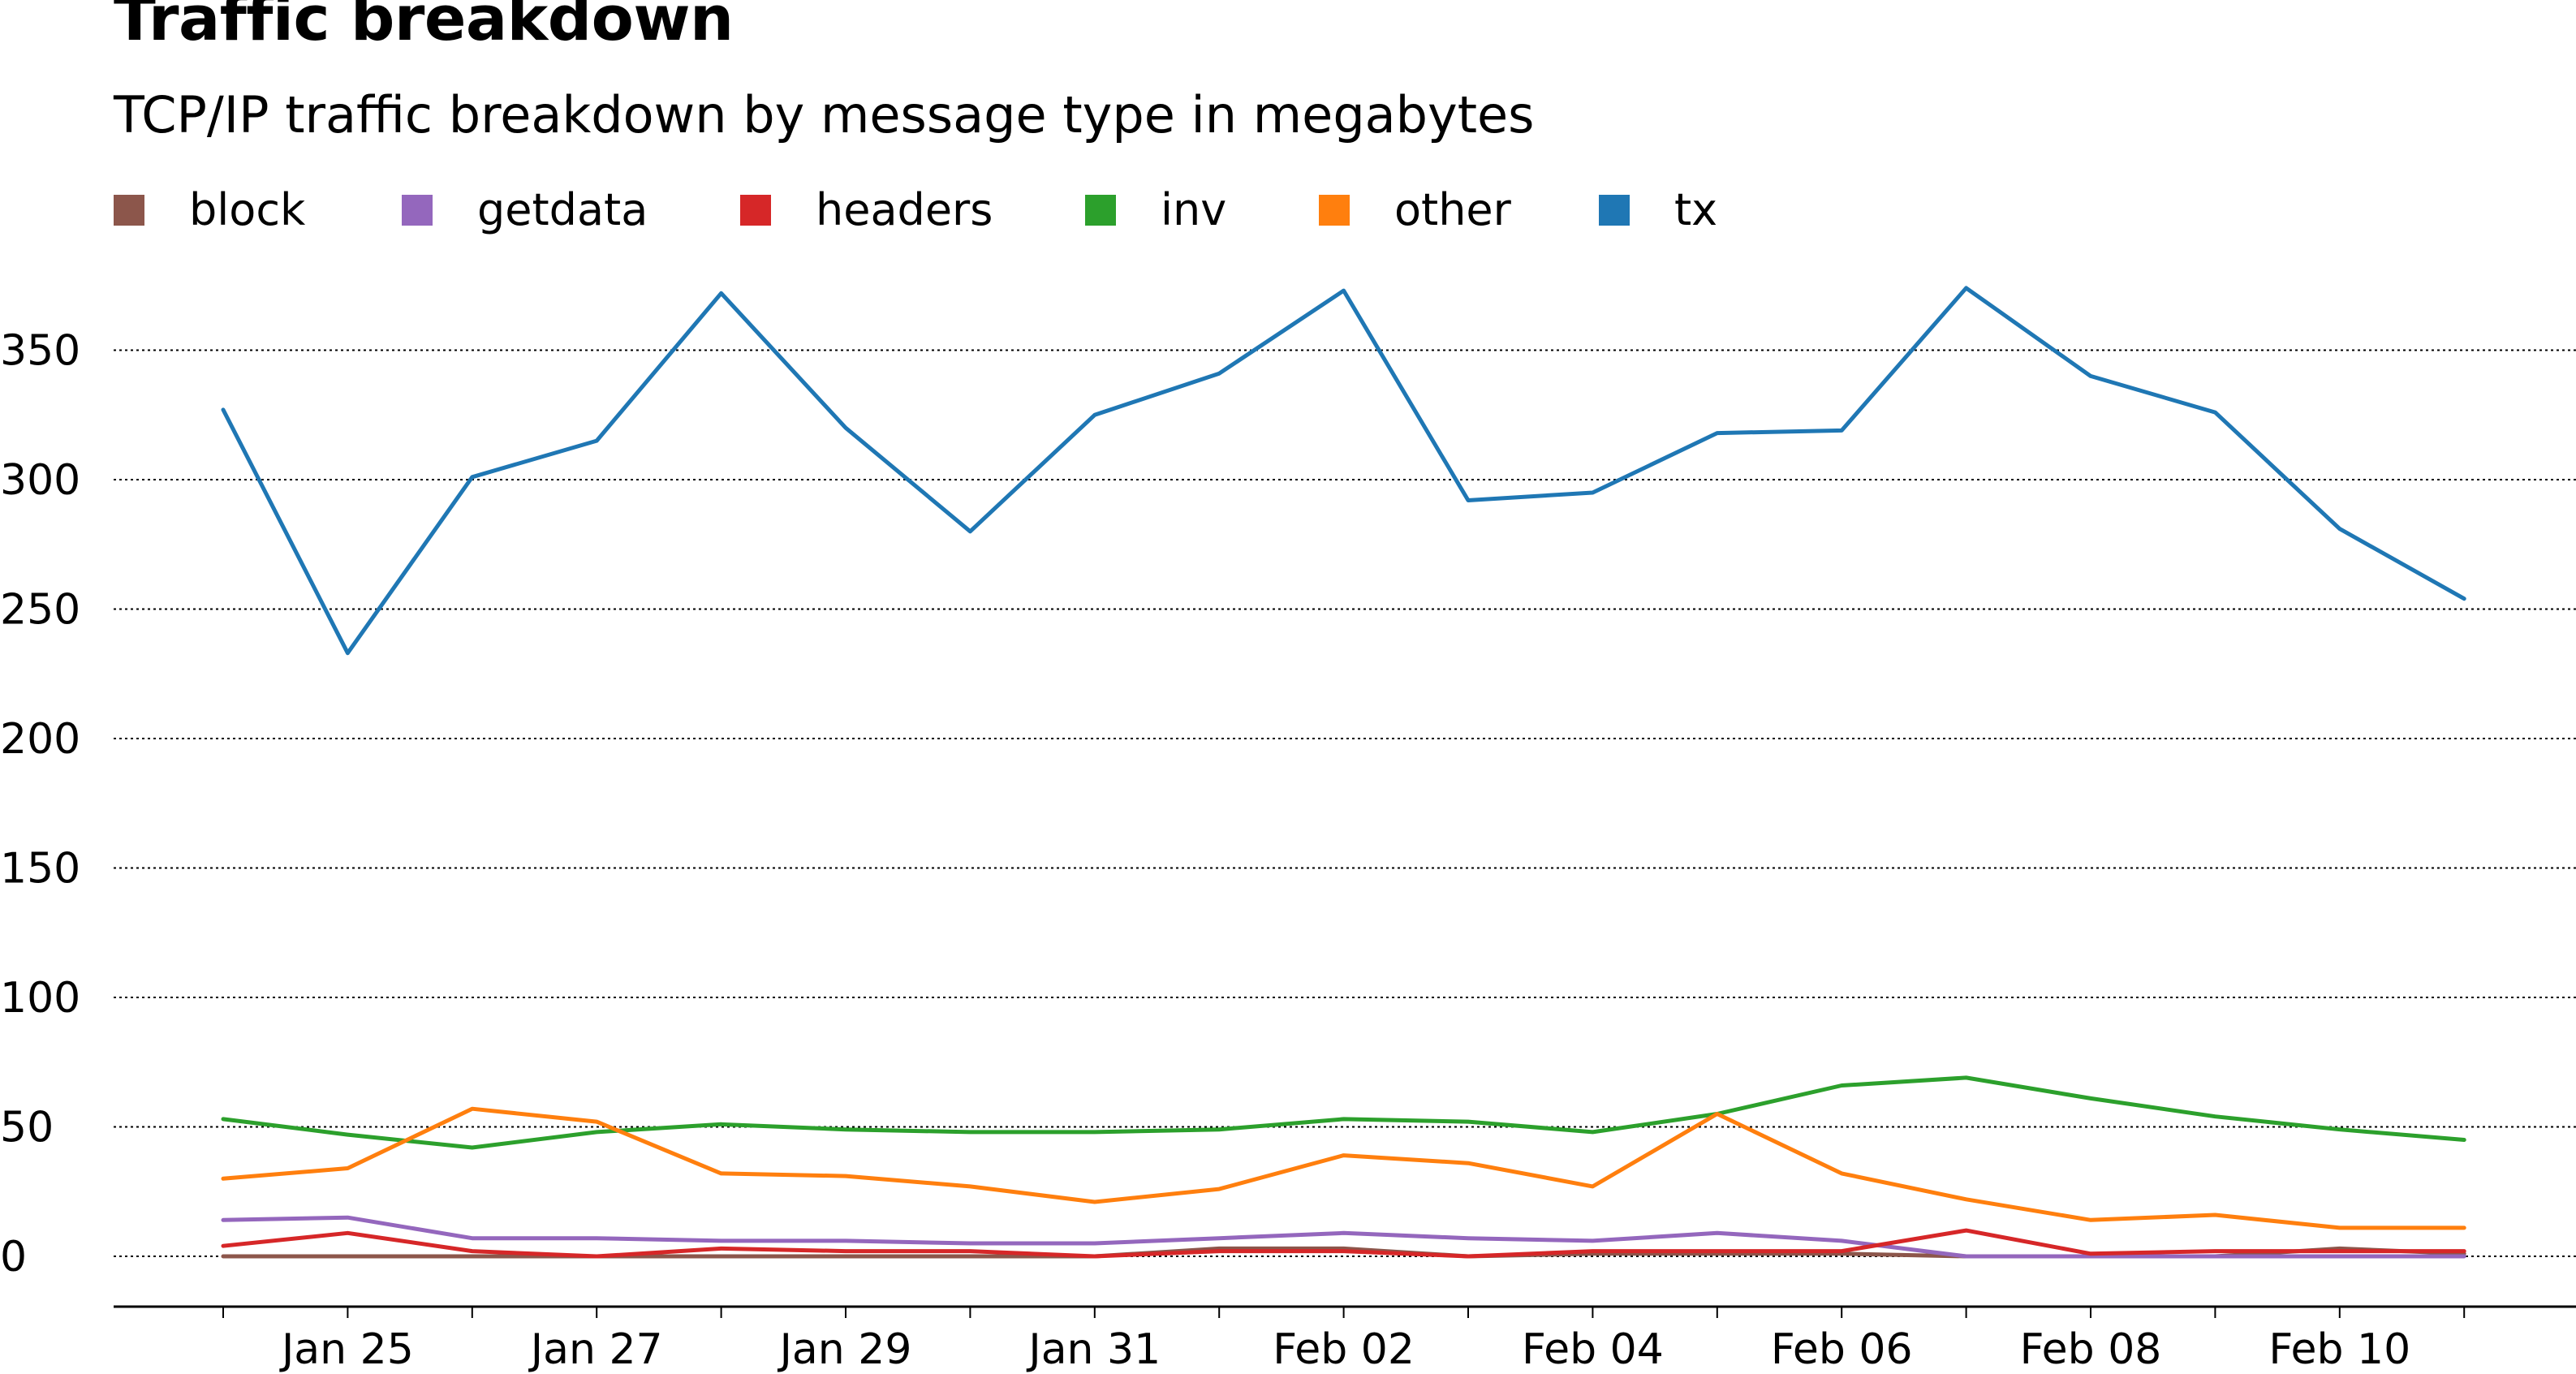 The image size is (2576, 1374). What do you see at coordinates (27, 1128) in the screenshot?
I see `y-tick-label-50: 50` at bounding box center [27, 1128].